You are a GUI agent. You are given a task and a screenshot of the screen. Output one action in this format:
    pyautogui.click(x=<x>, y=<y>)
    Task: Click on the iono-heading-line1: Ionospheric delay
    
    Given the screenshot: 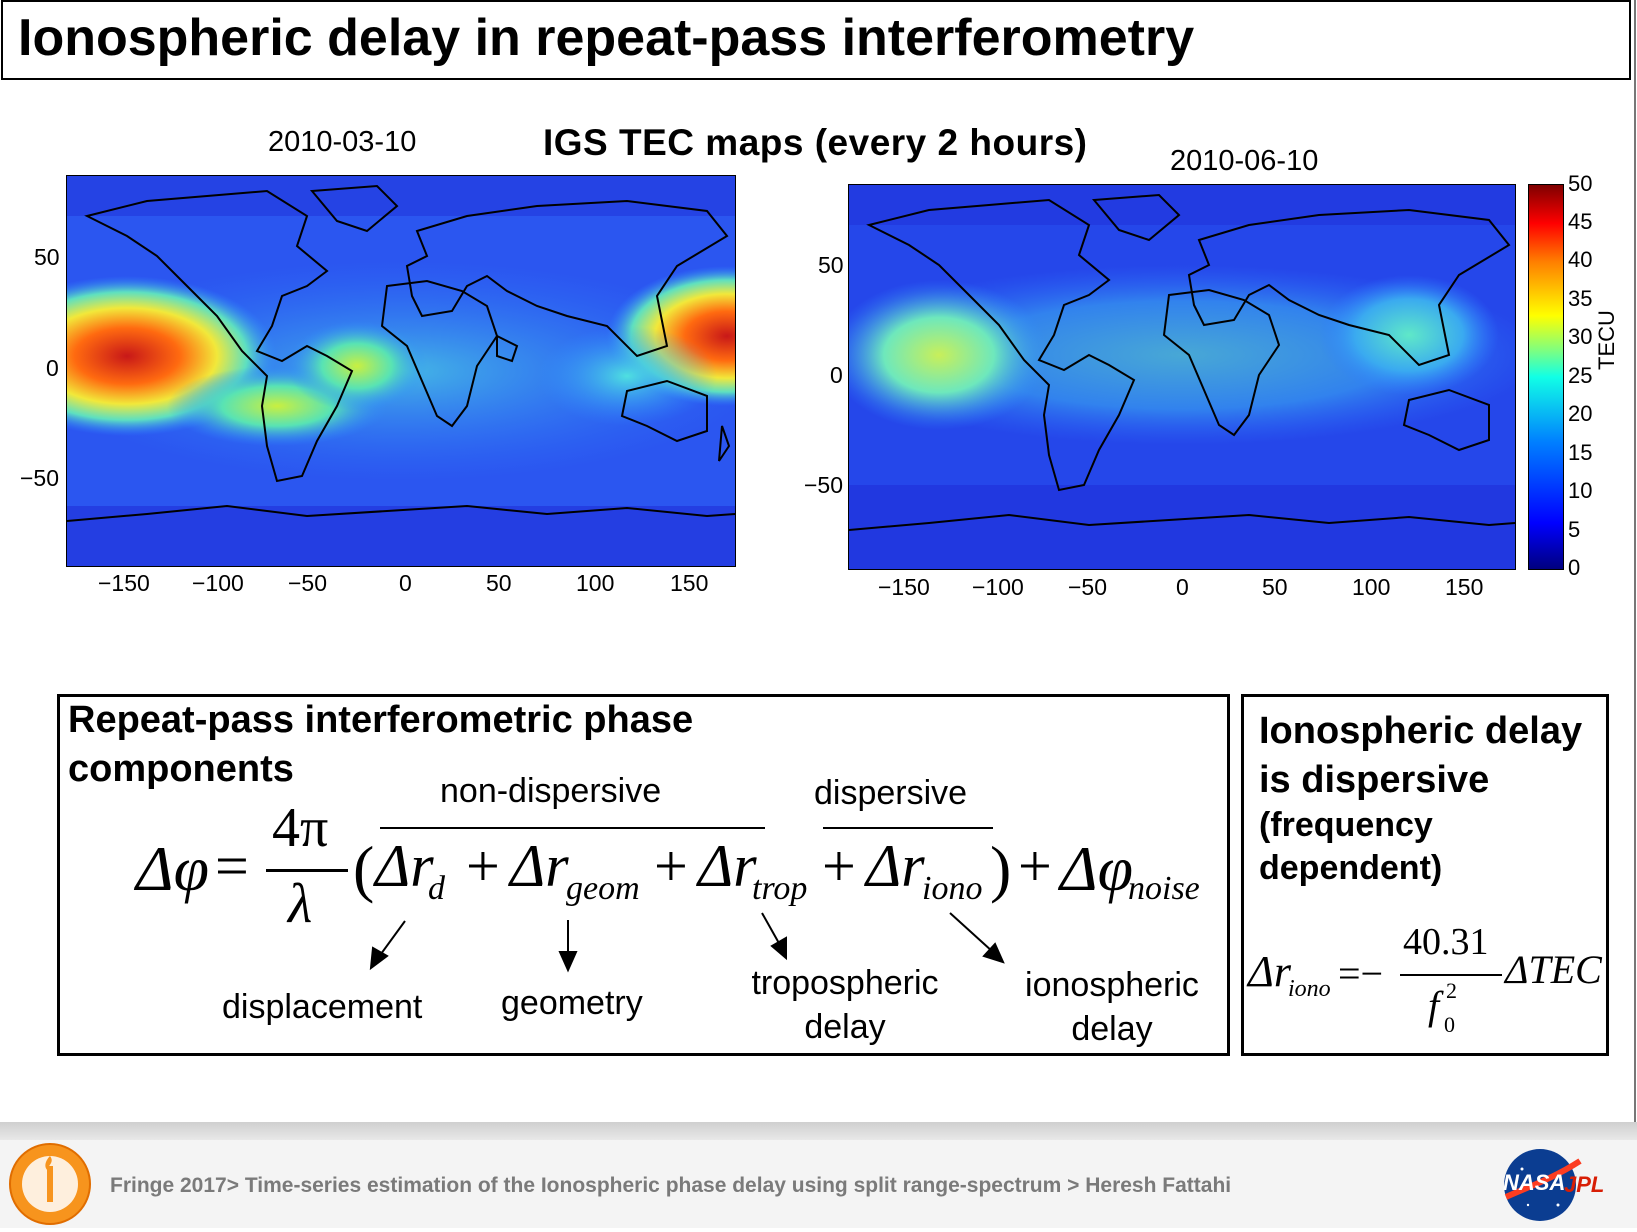 What is the action you would take?
    pyautogui.click(x=1421, y=731)
    